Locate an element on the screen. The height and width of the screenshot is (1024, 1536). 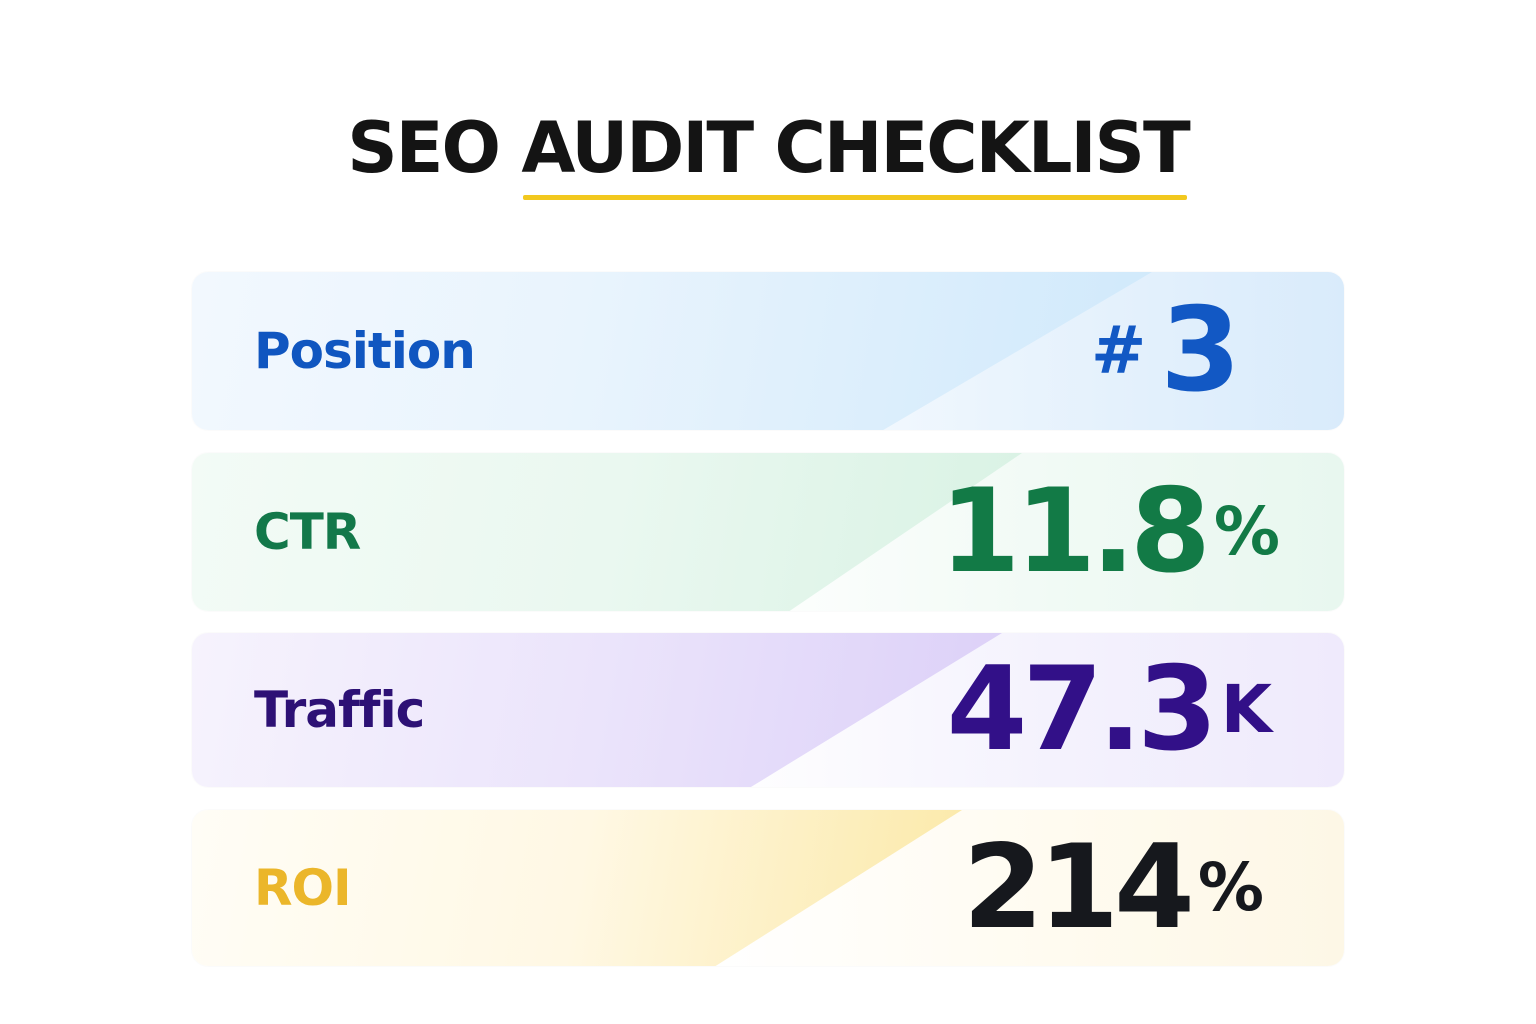
title-part-audit-checklist: AUDIT CHECKLIST is located at coordinates (855, 148).